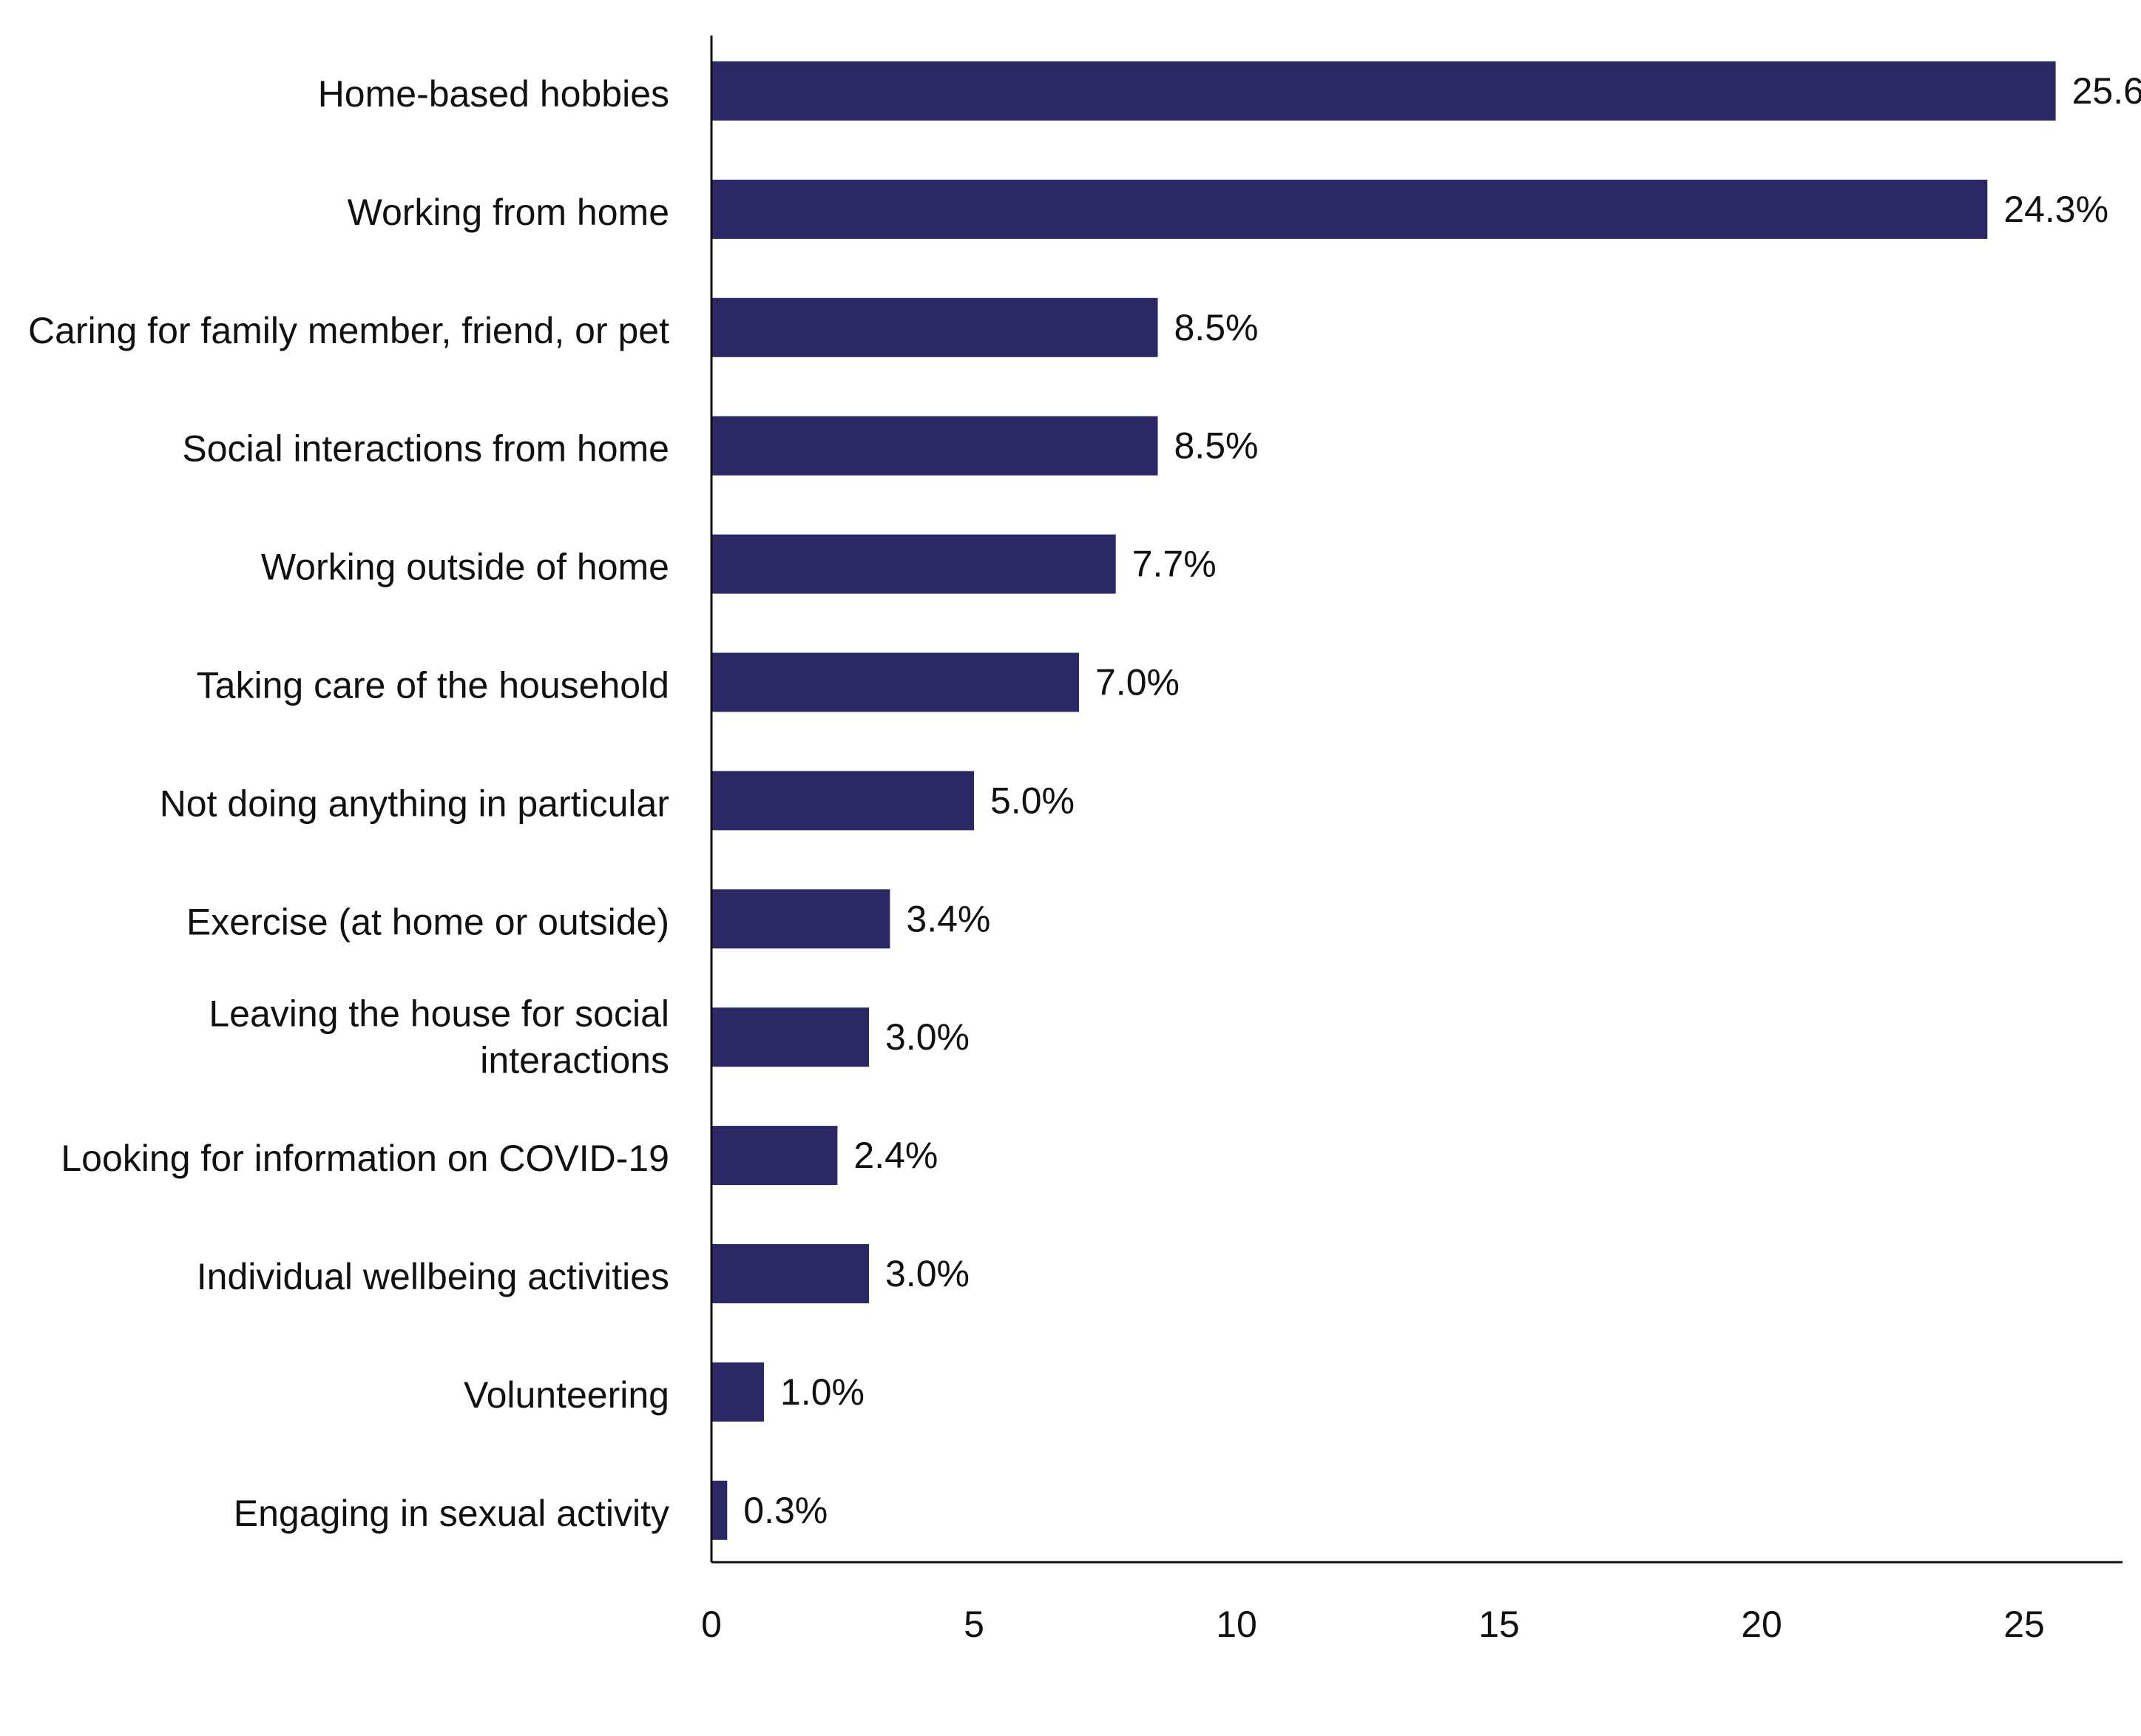 The width and height of the screenshot is (2141, 1736). What do you see at coordinates (1137, 682) in the screenshot?
I see `bar-value-label: 7.0%` at bounding box center [1137, 682].